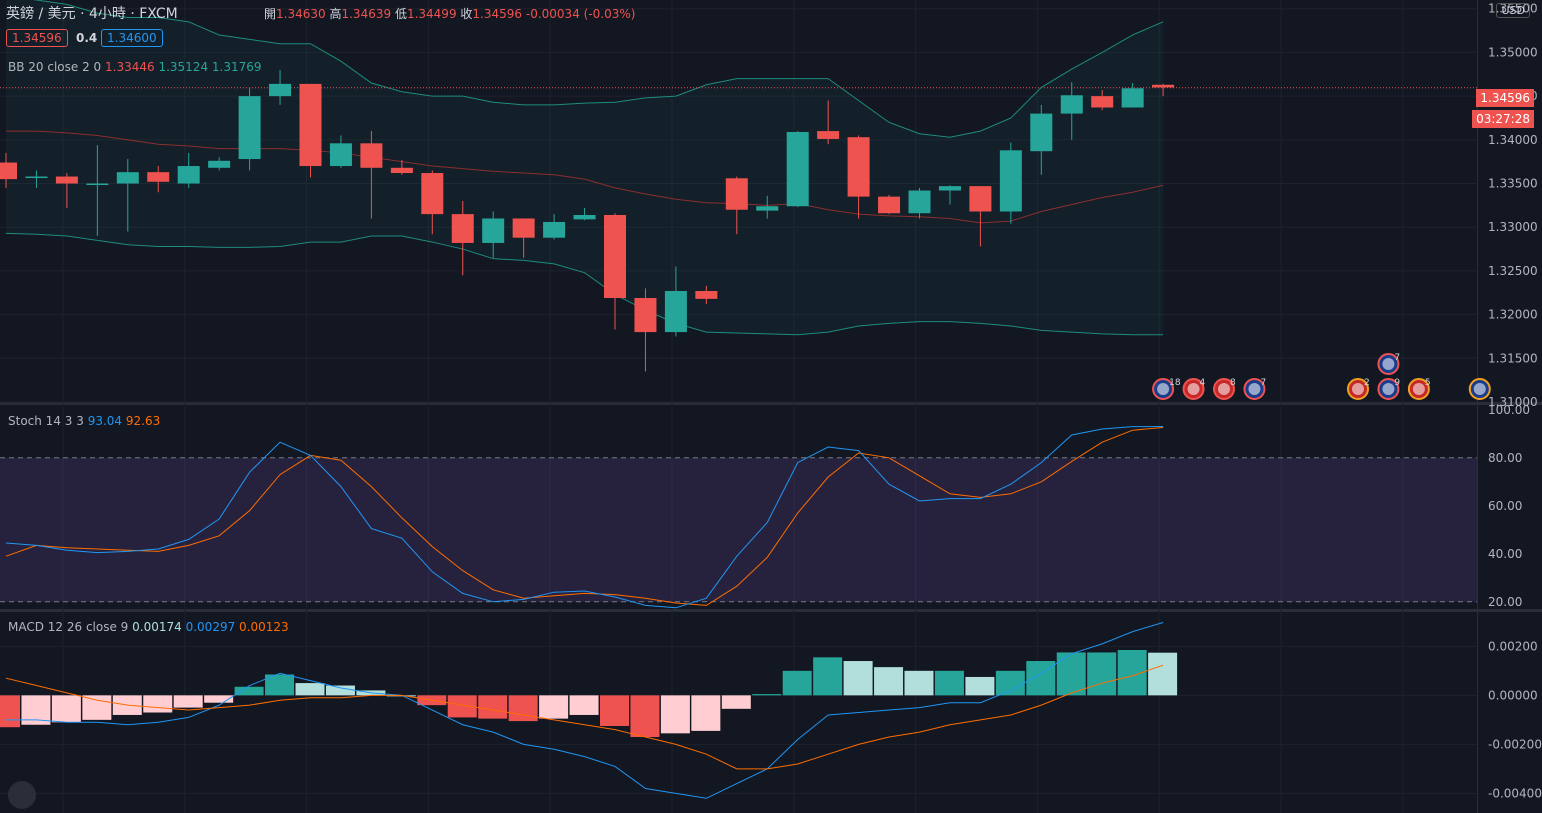  I want to click on event-count-label: 4, so click(1203, 383).